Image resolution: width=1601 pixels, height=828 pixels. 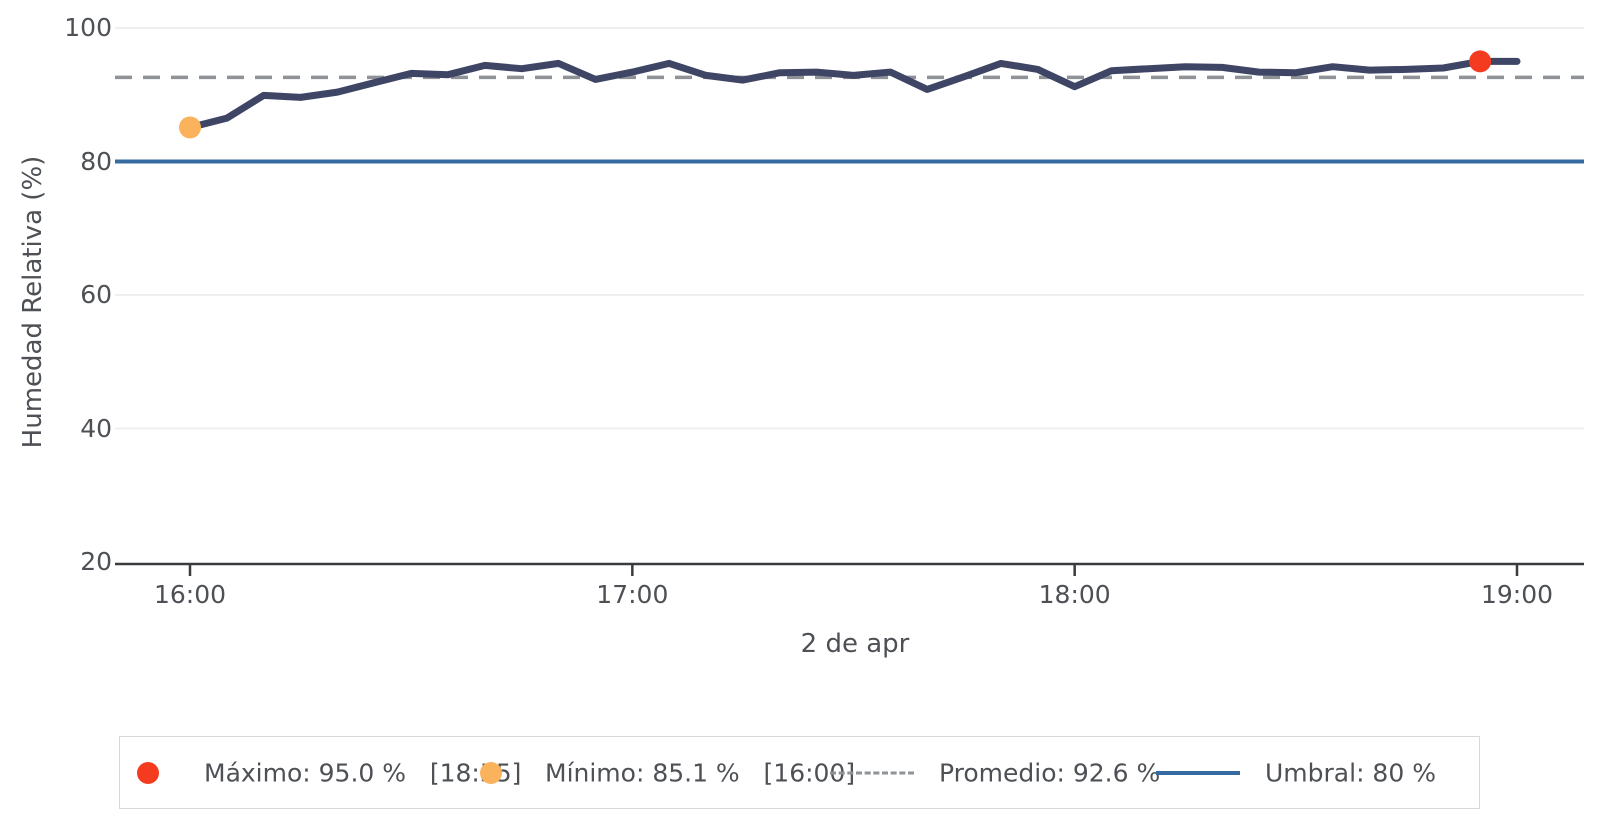 I want to click on legend-maximo-marker, so click(x=148, y=772).